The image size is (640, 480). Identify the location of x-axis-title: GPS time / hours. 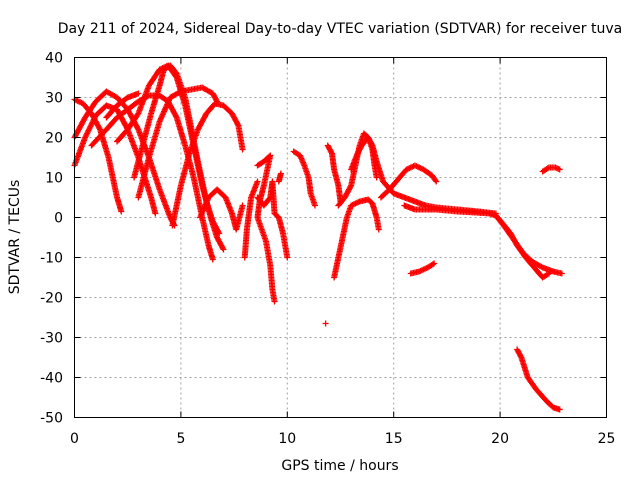
(339, 466).